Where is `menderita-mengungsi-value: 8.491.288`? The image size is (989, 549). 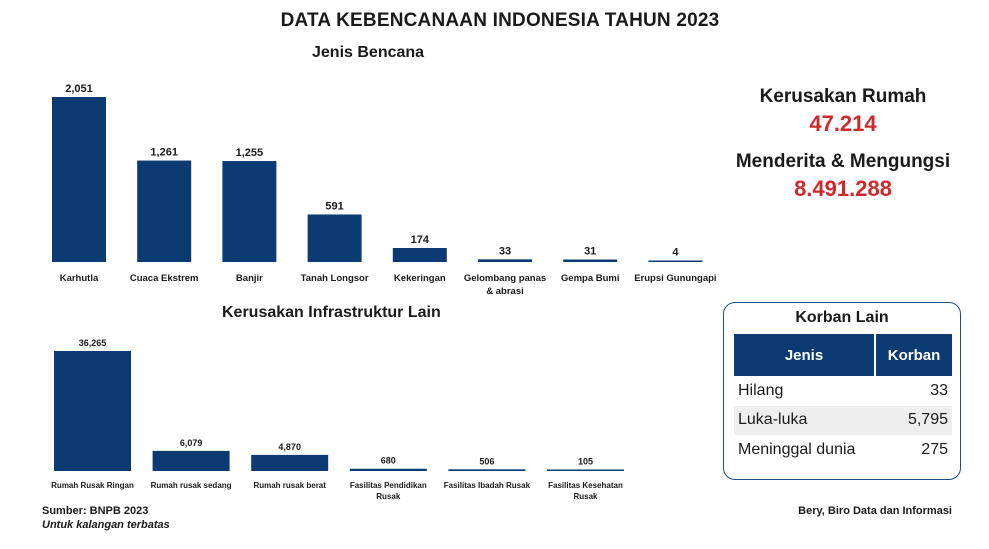 menderita-mengungsi-value: 8.491.288 is located at coordinates (843, 188).